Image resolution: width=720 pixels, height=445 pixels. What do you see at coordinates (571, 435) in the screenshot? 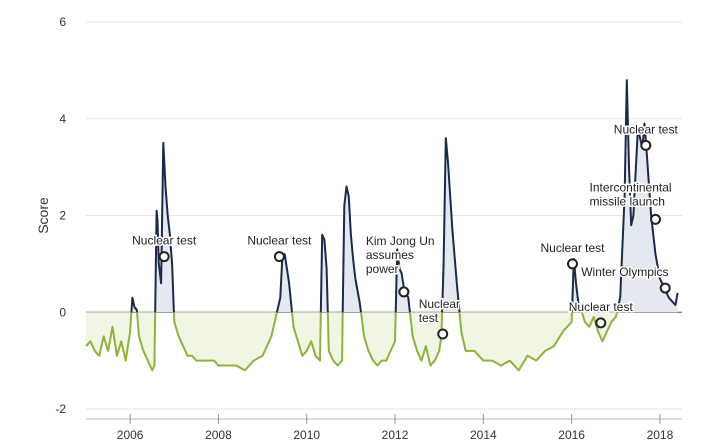
I see `x-tick-label: 2016` at bounding box center [571, 435].